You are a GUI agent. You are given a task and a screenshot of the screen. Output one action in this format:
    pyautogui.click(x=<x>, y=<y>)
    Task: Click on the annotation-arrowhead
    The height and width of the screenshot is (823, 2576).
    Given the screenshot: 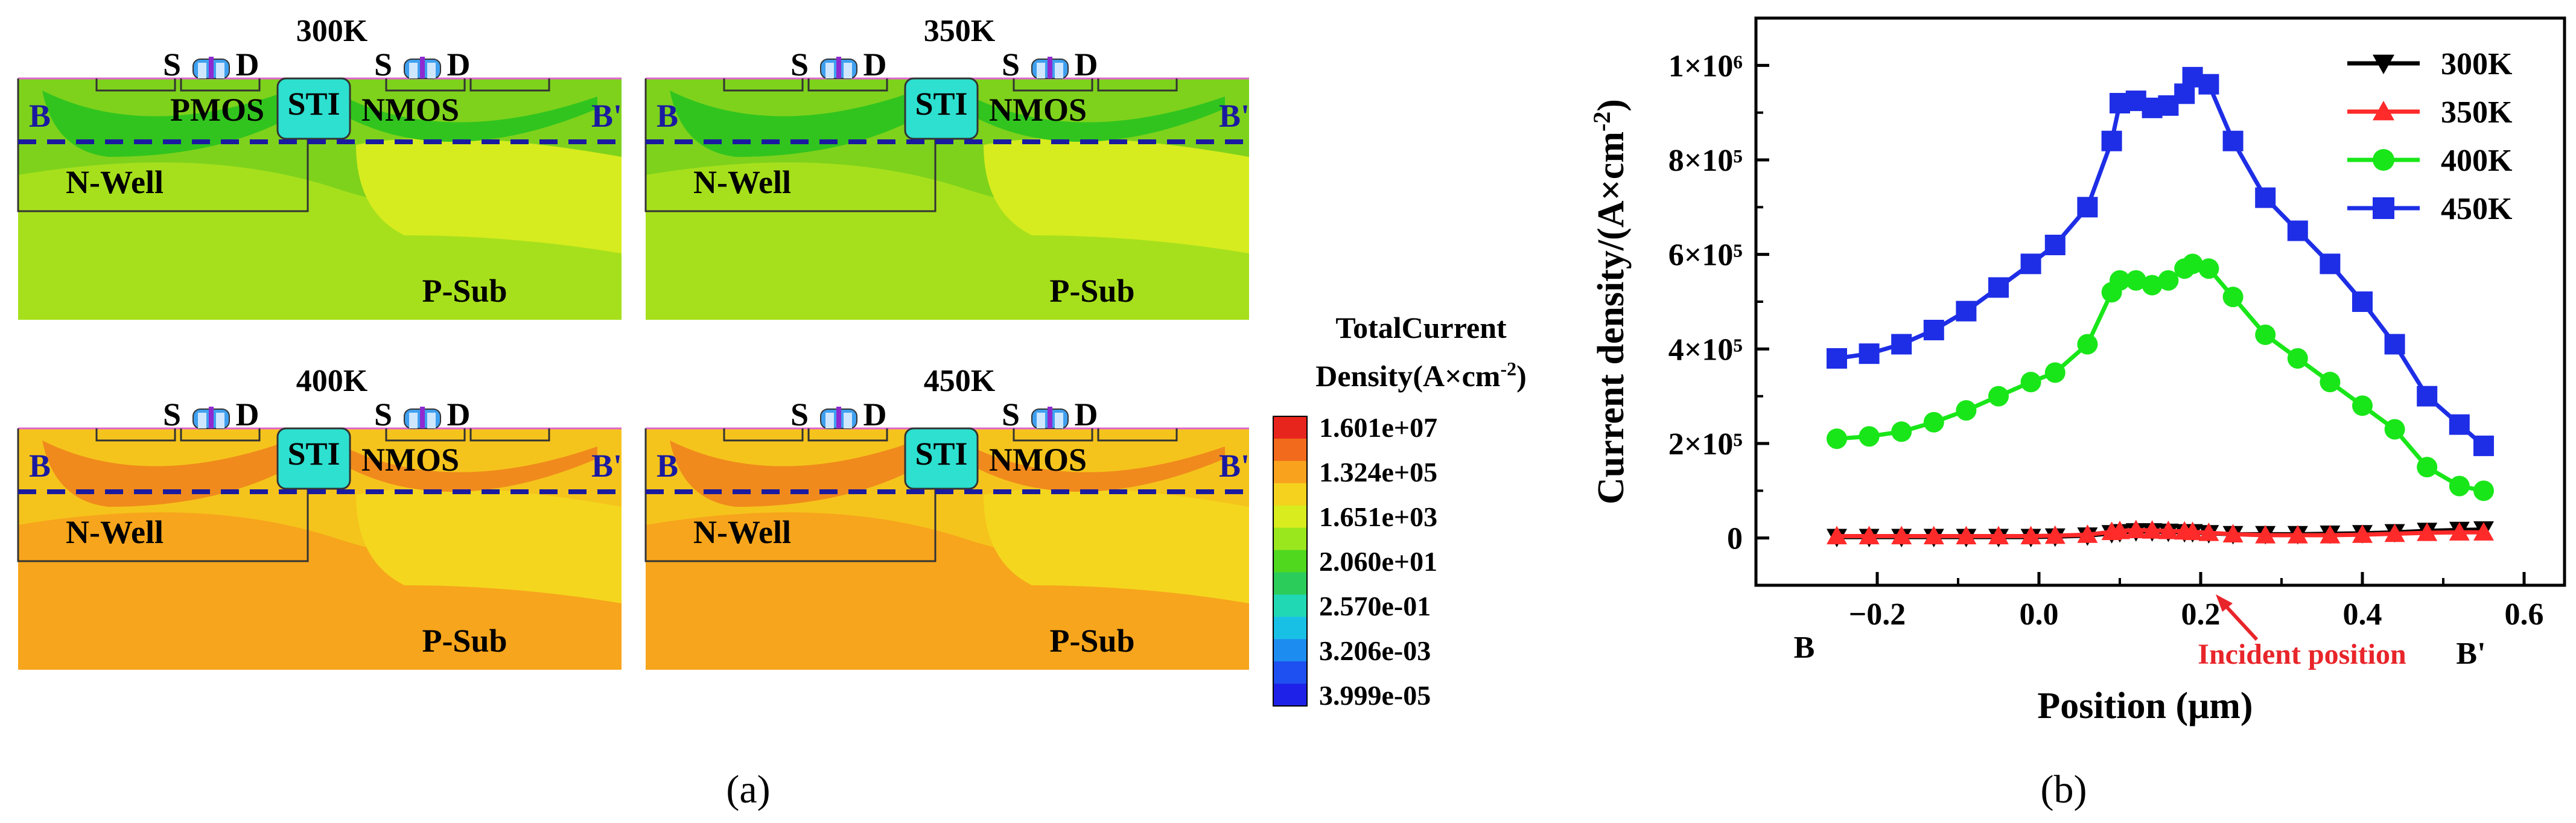 What is the action you would take?
    pyautogui.click(x=2224, y=603)
    